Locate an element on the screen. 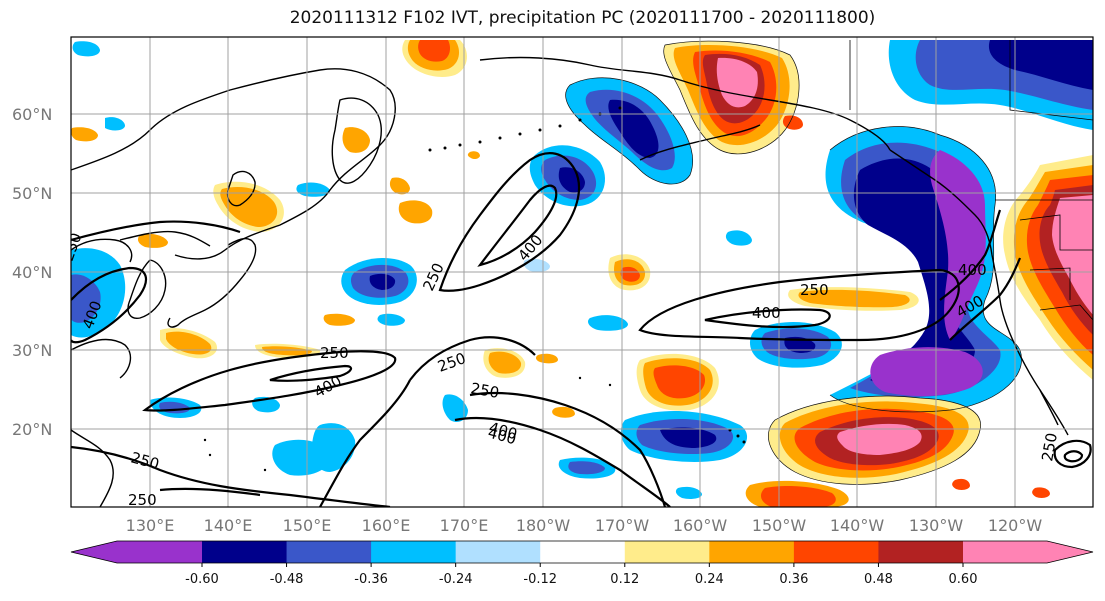 The height and width of the screenshot is (601, 1105). political-borders is located at coordinates (971, 180).